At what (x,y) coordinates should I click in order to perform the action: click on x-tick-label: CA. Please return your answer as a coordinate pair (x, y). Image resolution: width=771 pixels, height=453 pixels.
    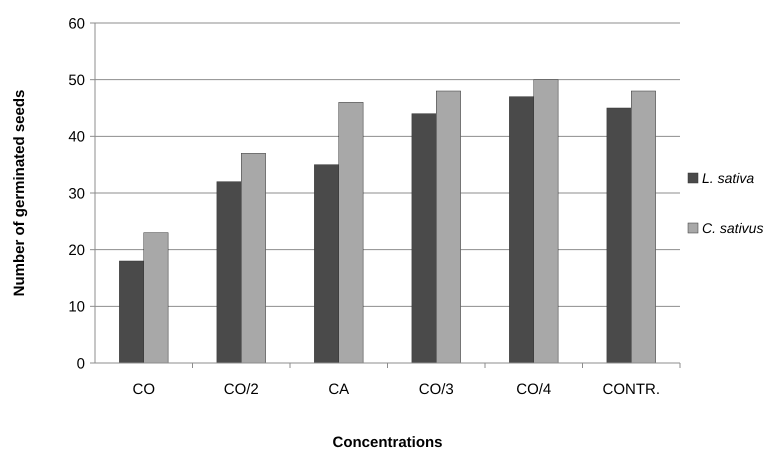
    Looking at the image, I should click on (339, 389).